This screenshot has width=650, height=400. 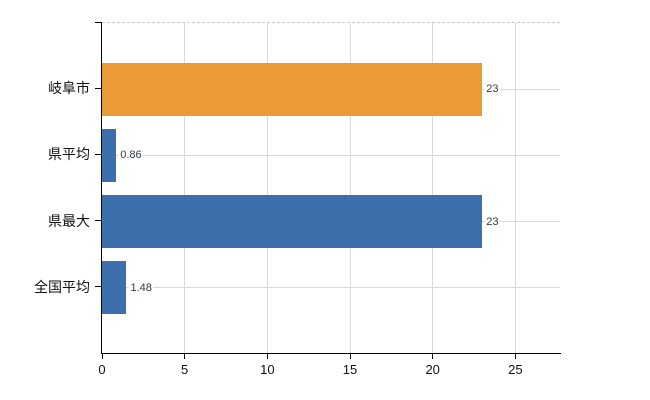 I want to click on x-tick-label: 25, so click(x=515, y=369).